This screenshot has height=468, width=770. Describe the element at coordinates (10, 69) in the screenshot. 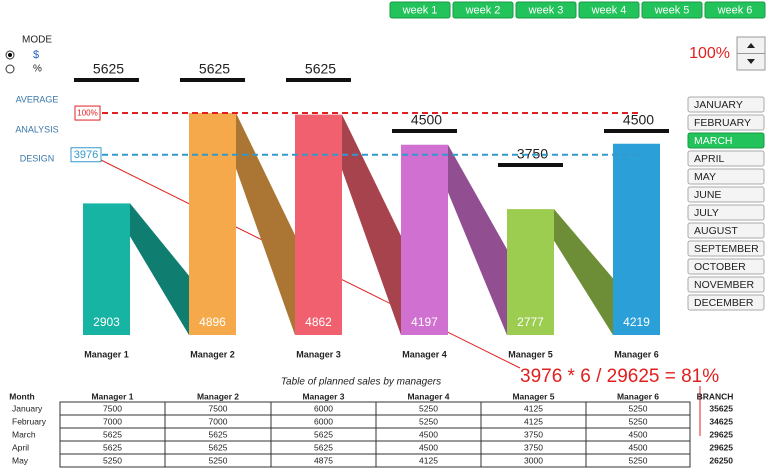

I see `radio-button` at that location.